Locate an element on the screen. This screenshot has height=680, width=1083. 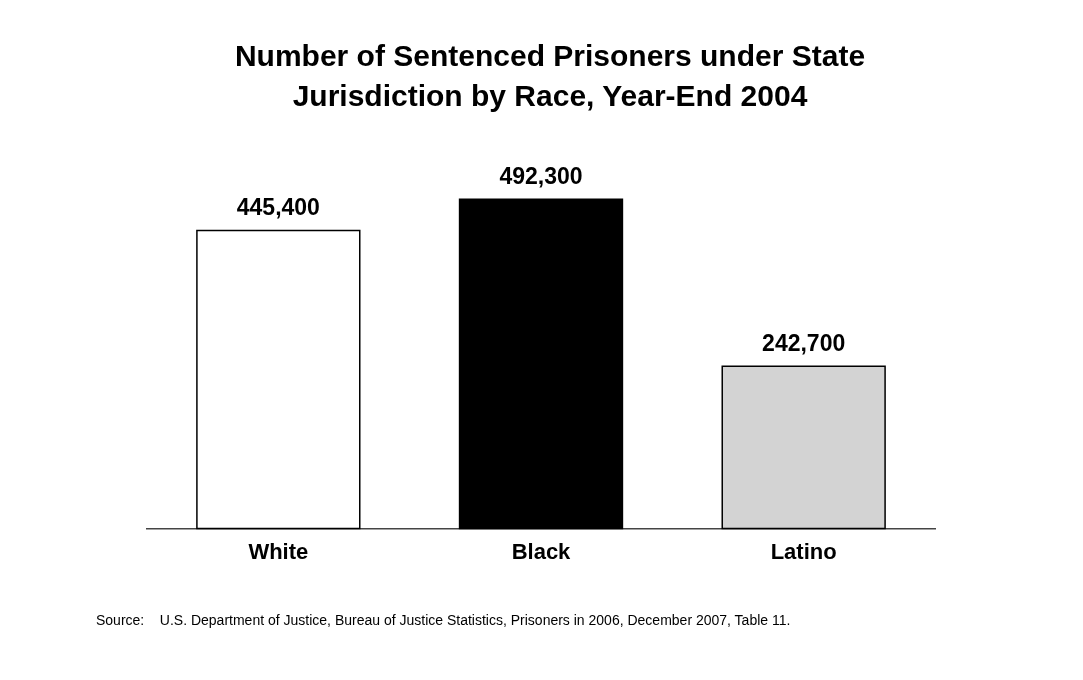
data-label: 242,700 is located at coordinates (804, 343).